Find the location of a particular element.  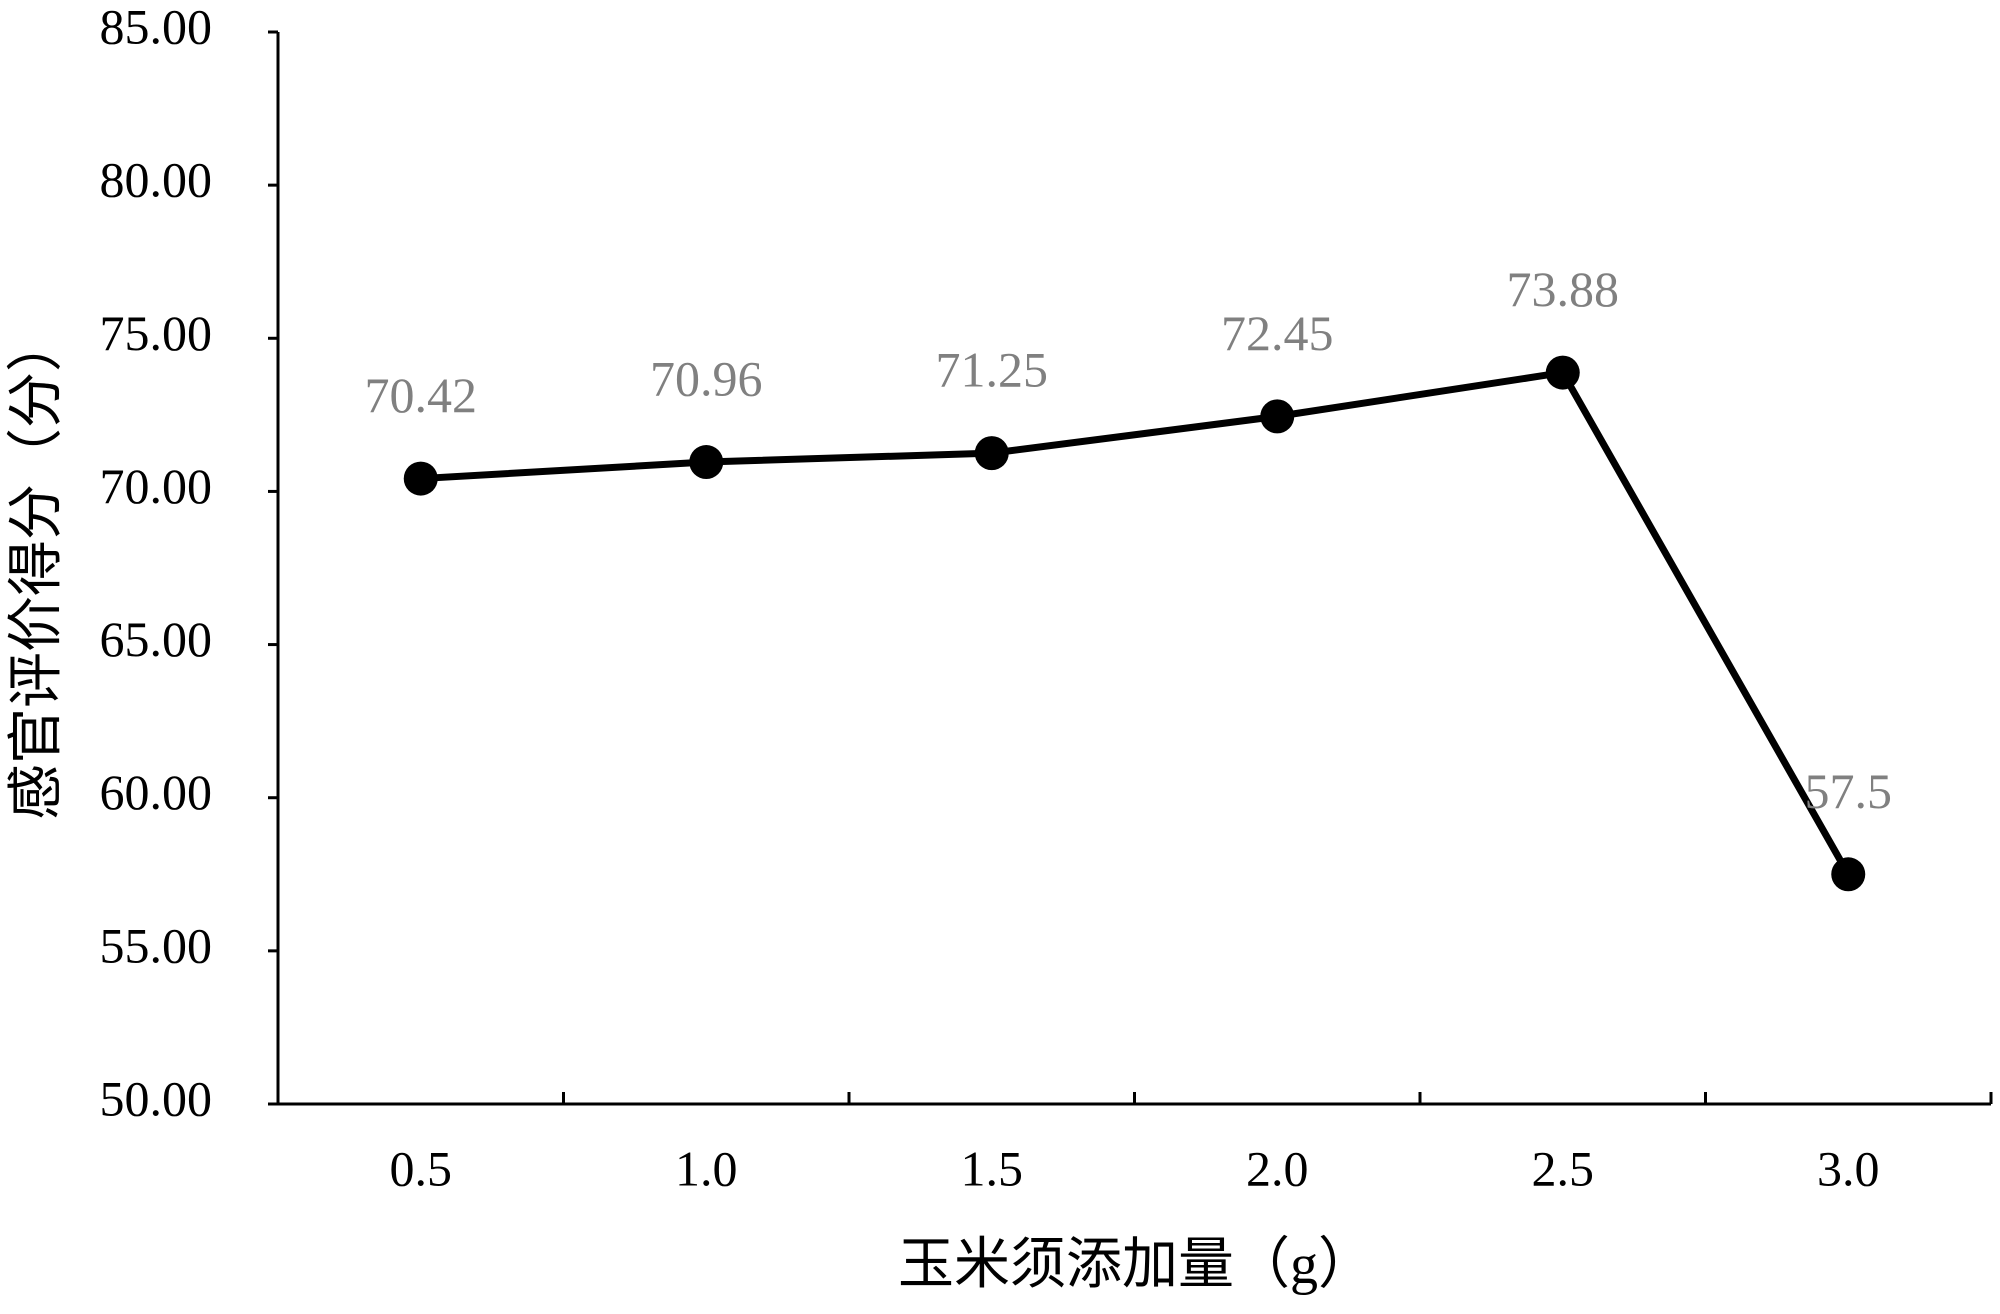

x-tick-label: 1.0 is located at coordinates (706, 1168).